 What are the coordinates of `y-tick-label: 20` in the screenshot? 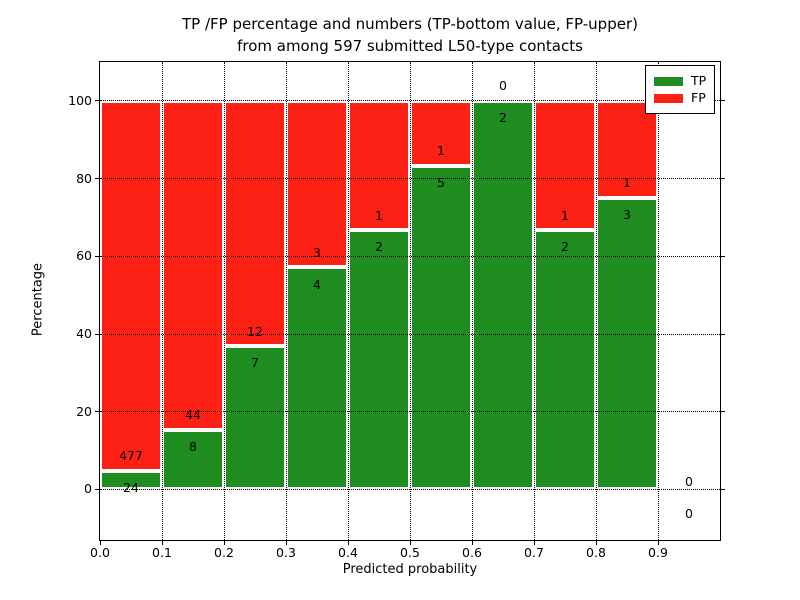 It's located at (84, 411).